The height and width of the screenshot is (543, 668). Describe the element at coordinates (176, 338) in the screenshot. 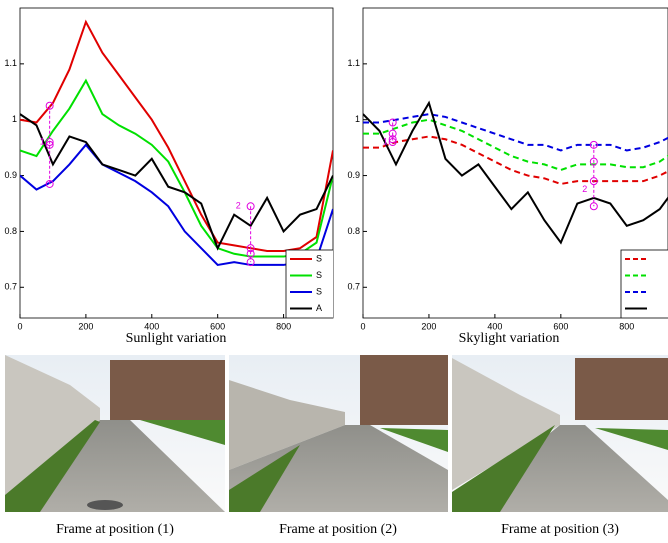

I see `x-axis-label: Sunlight variation` at that location.